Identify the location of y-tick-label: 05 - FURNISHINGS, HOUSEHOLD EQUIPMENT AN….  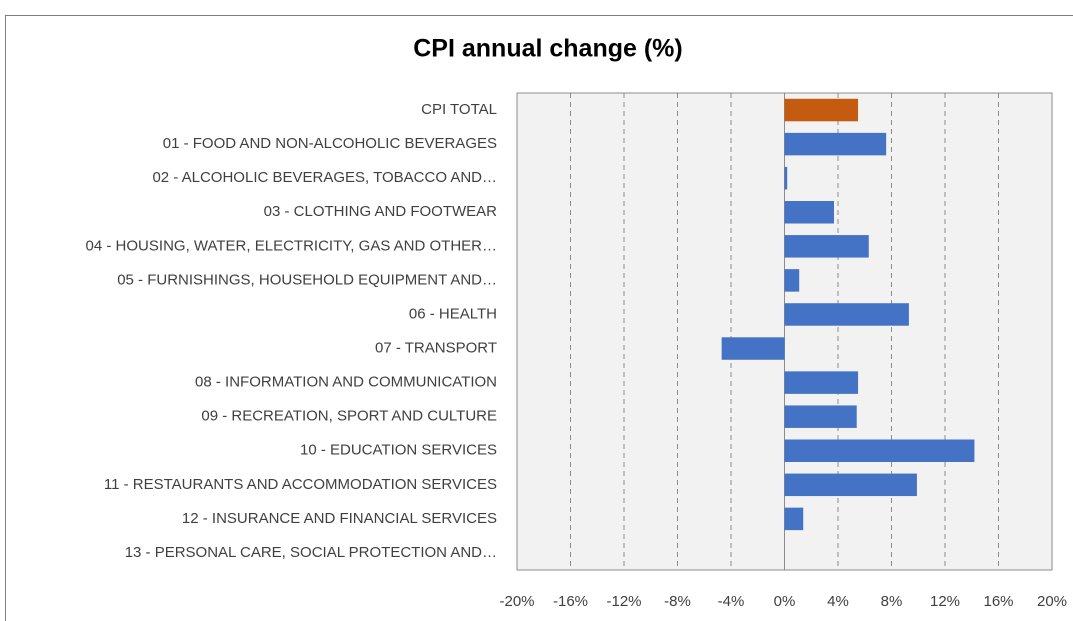
(307, 279).